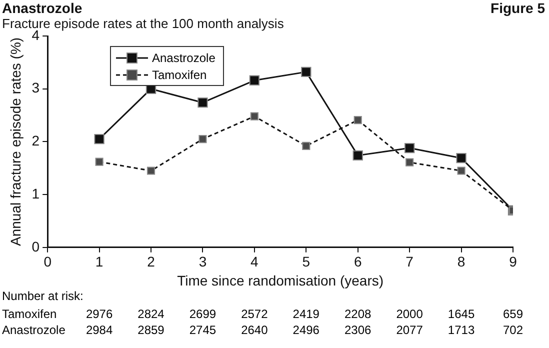  Describe the element at coordinates (254, 262) in the screenshot. I see `x-tick-label: 4` at that location.